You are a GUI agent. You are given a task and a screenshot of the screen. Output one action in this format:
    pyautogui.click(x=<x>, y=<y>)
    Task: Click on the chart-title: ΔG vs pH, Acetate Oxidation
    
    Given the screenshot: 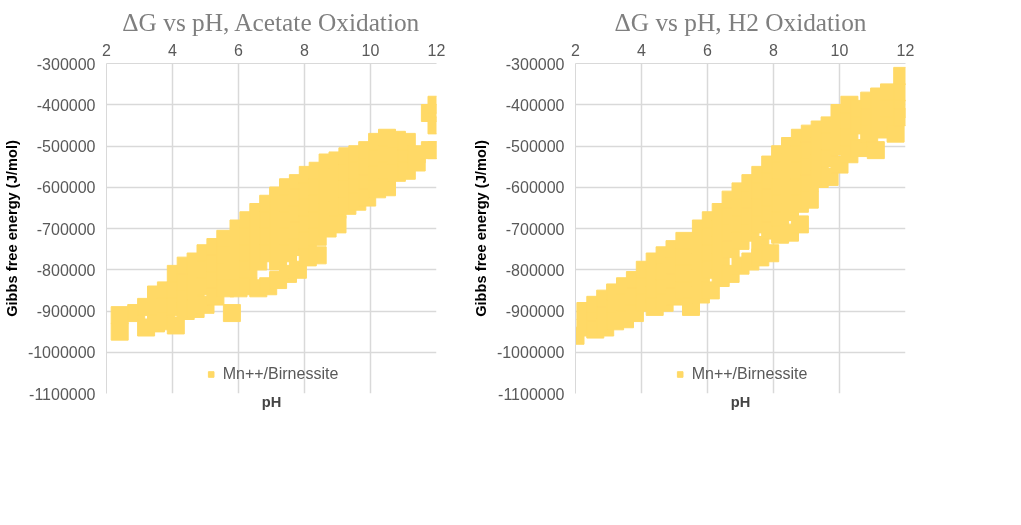 What is the action you would take?
    pyautogui.click(x=271, y=21)
    